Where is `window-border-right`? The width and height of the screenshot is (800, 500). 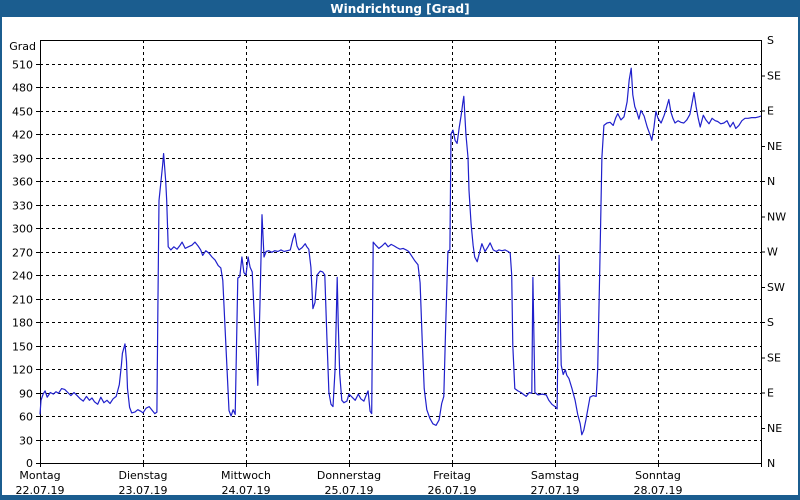
window-border-right is located at coordinates (799, 250).